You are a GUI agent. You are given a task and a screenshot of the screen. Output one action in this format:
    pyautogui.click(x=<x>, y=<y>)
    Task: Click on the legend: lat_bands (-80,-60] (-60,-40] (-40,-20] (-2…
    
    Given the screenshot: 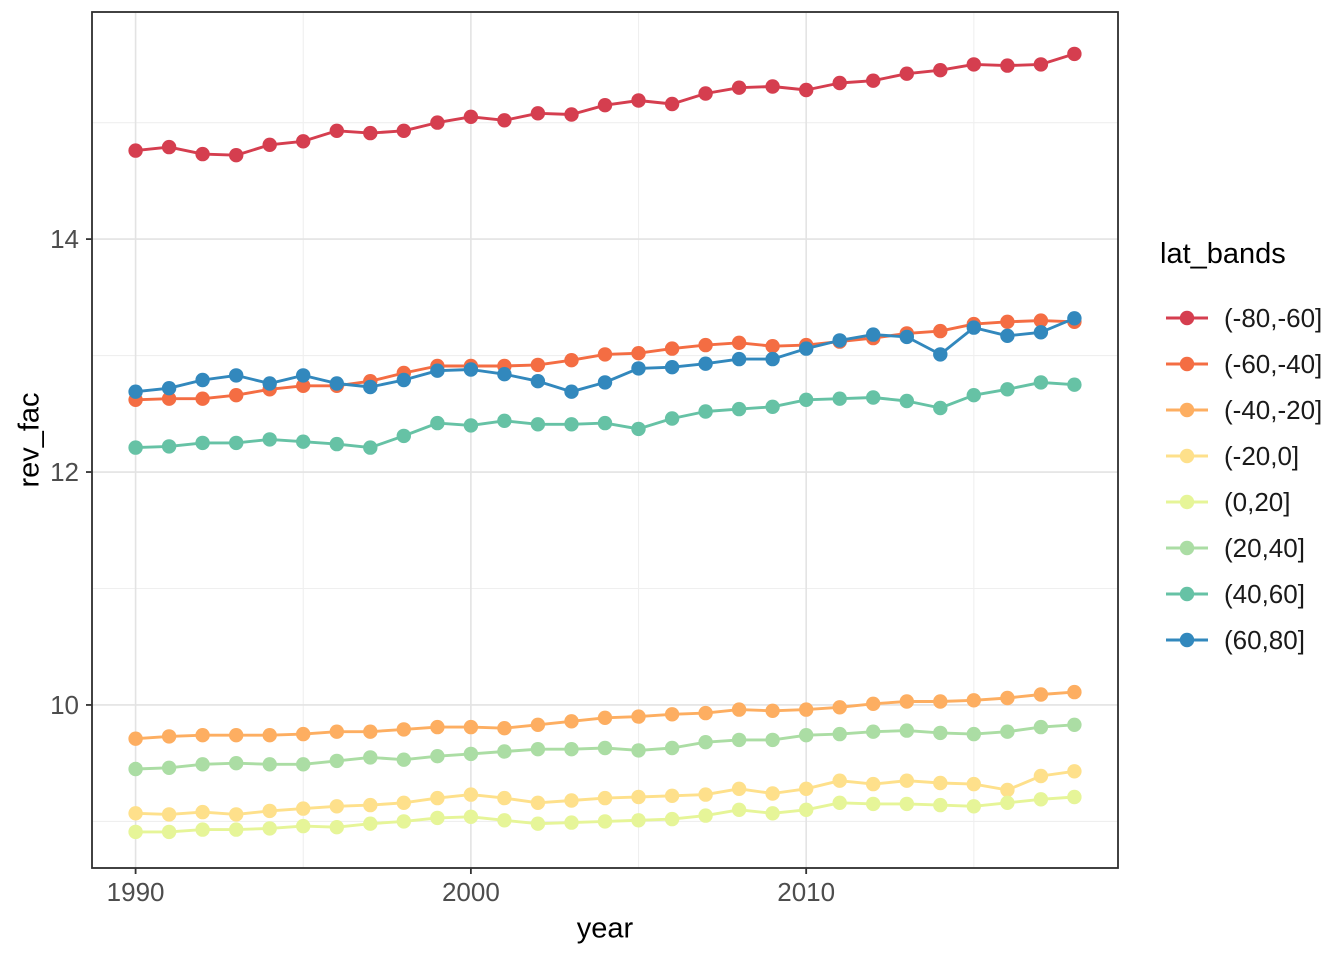 What is the action you would take?
    pyautogui.click(x=1241, y=450)
    